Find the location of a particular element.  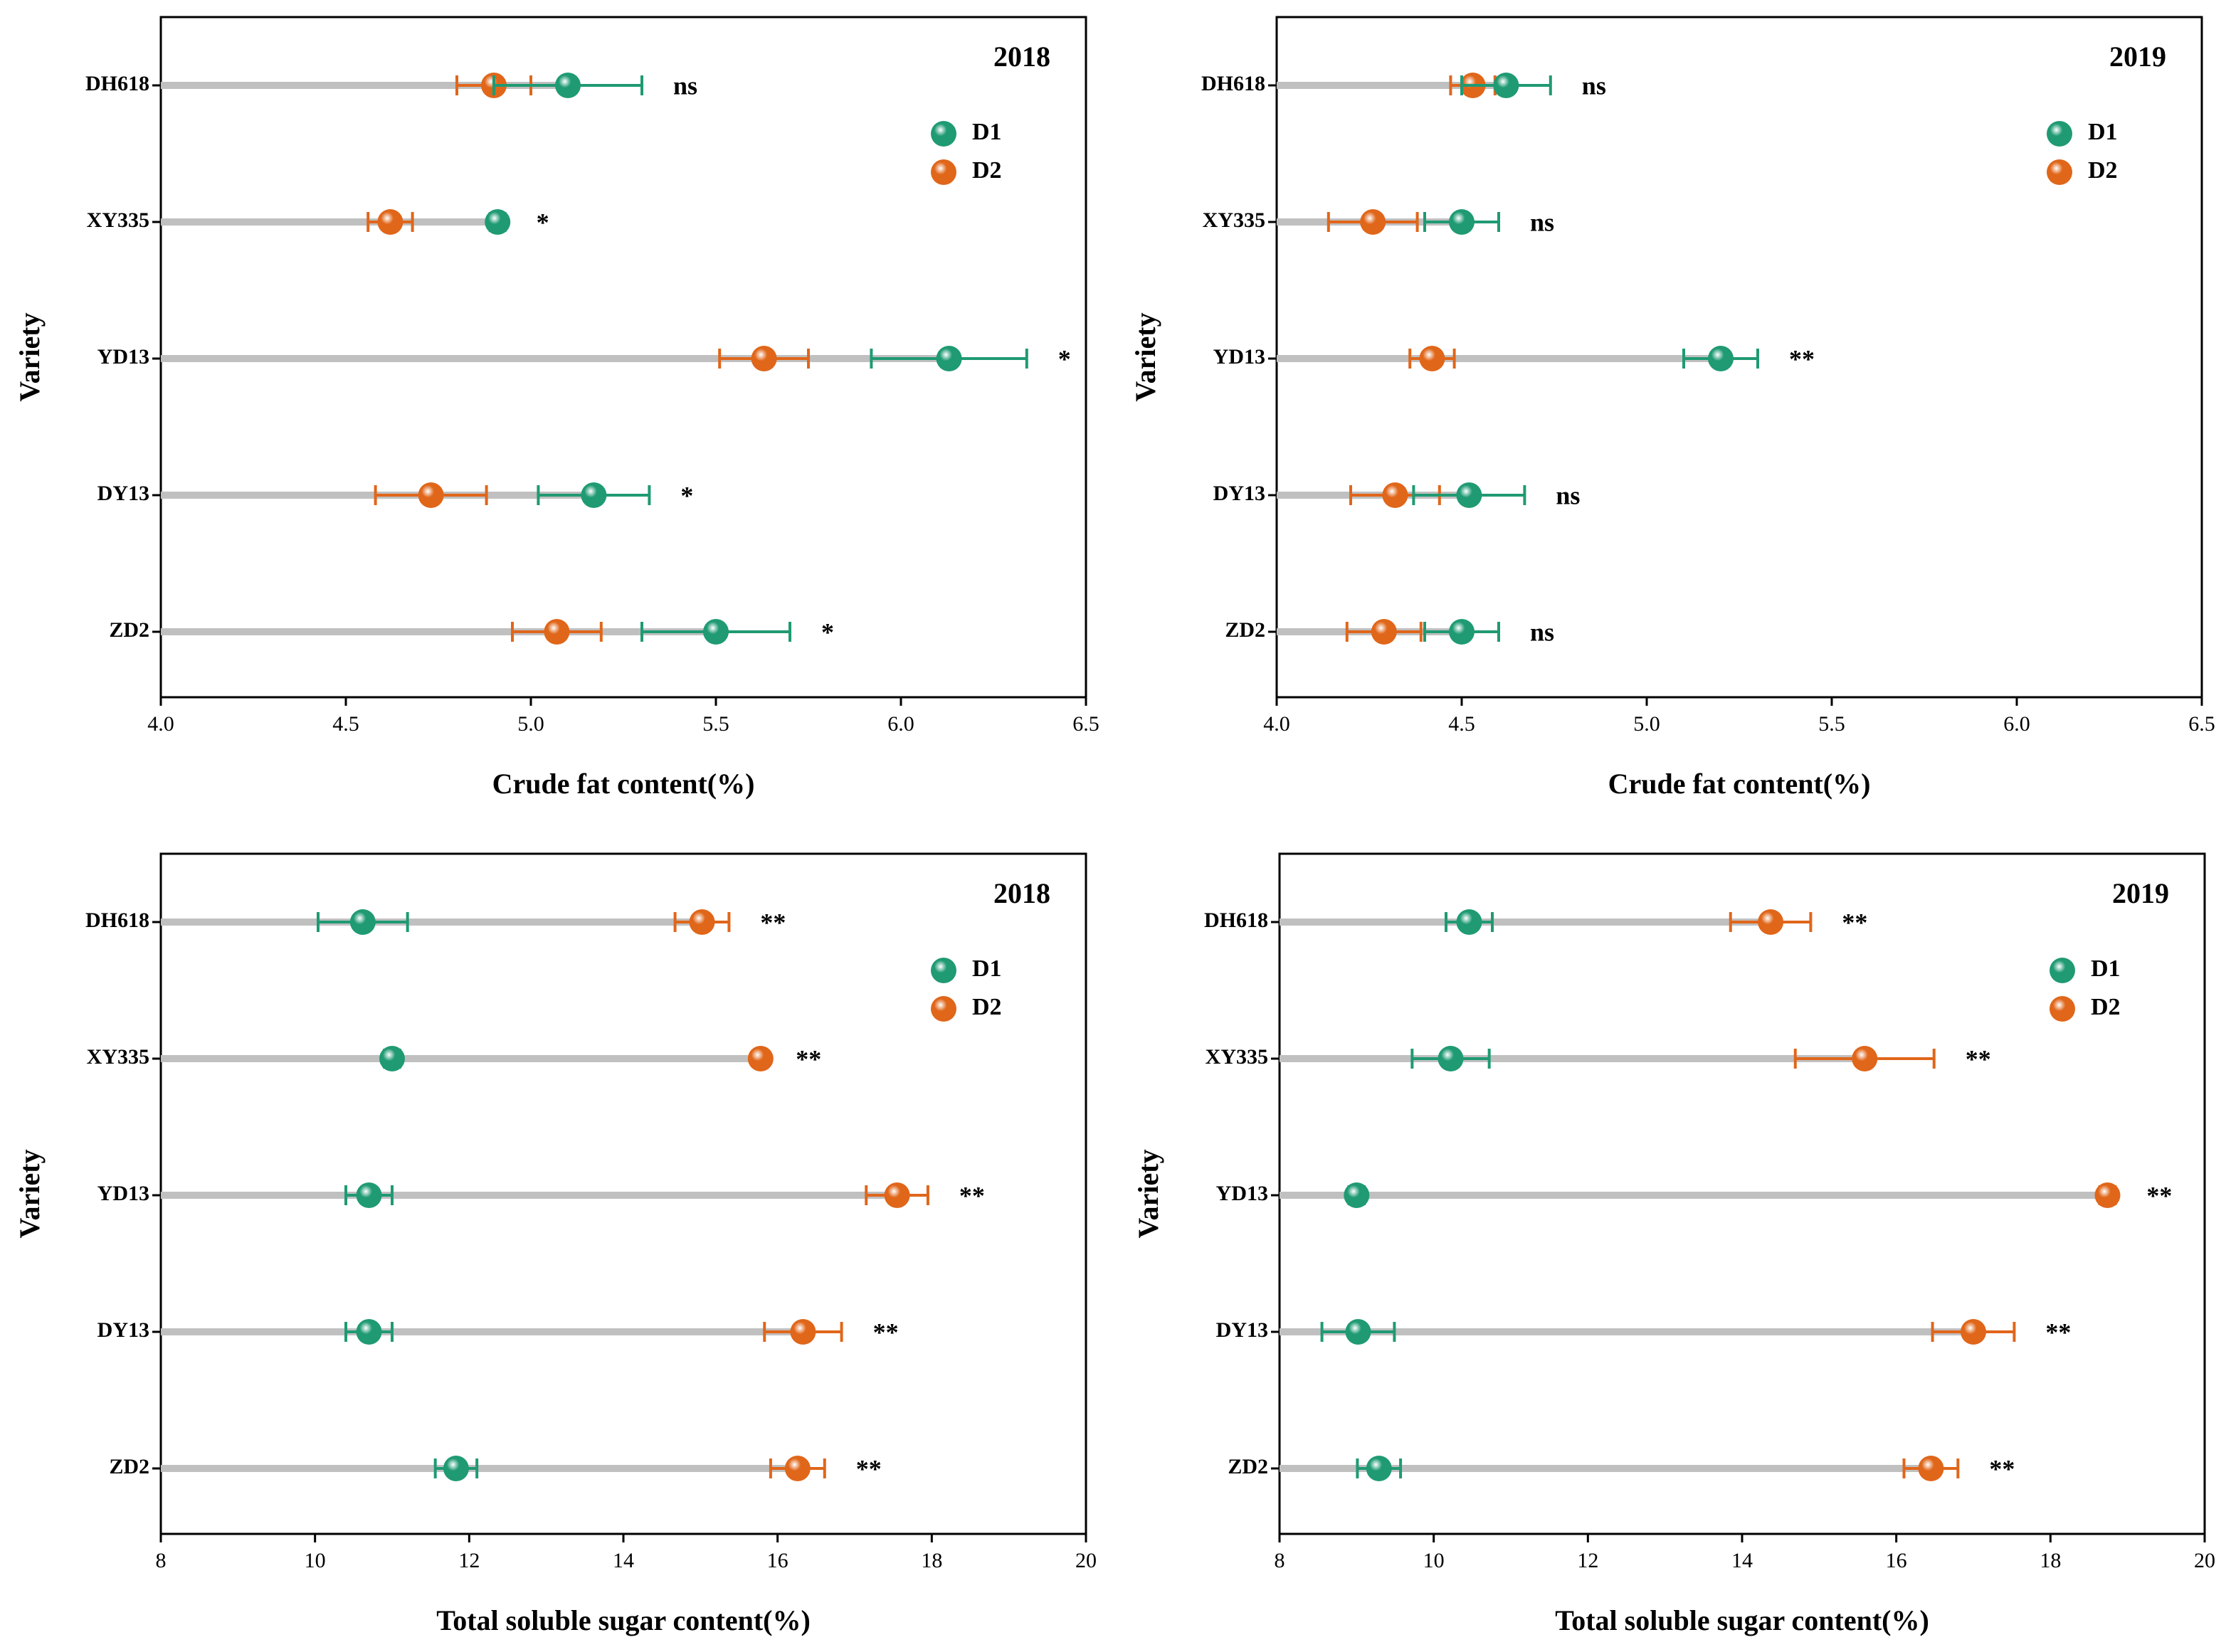

x-tick-label: 12 is located at coordinates (469, 1560).